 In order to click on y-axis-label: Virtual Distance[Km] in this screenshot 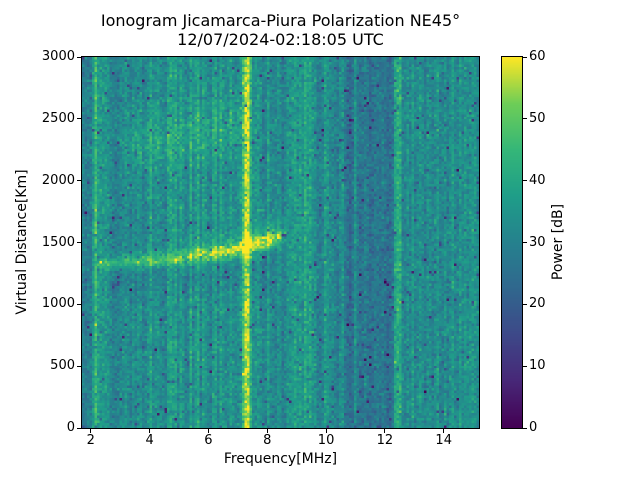, I will do `click(22, 242)`.